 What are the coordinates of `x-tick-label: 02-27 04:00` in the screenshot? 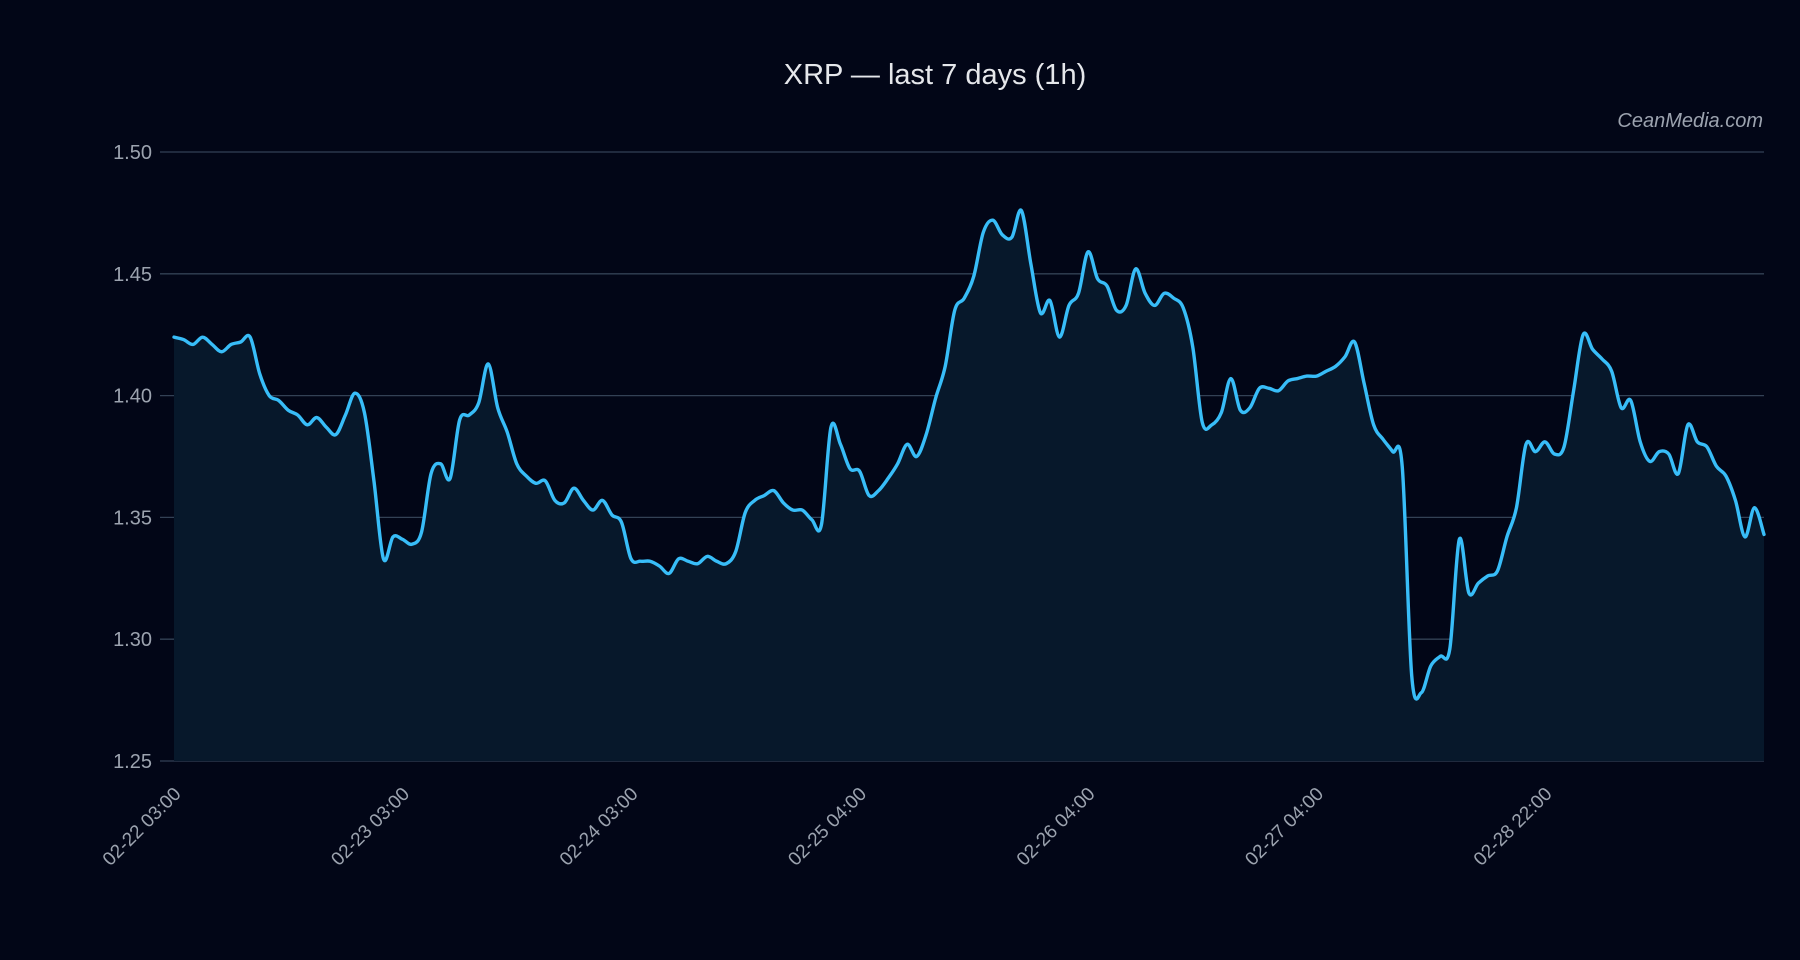 It's located at (1284, 827).